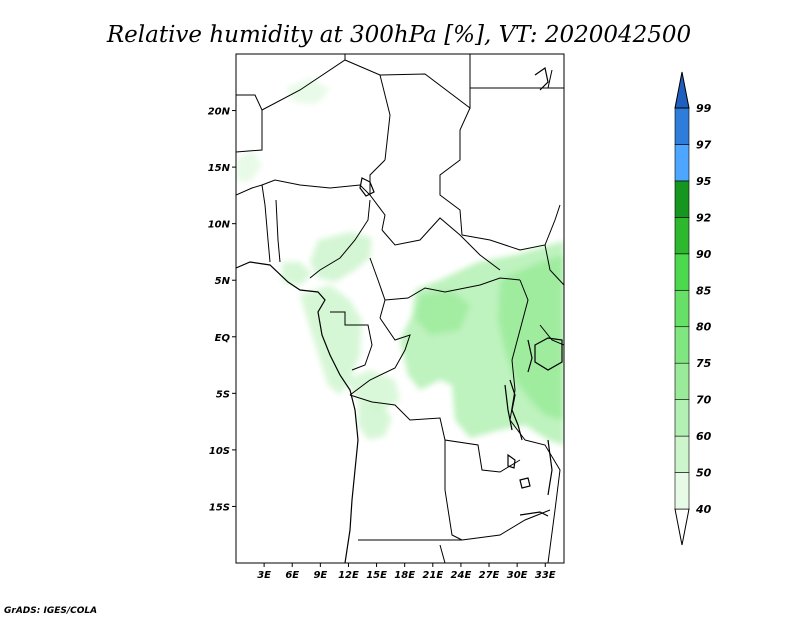  Describe the element at coordinates (316, 187) in the screenshot. I see `border-niger-nigeria` at that location.